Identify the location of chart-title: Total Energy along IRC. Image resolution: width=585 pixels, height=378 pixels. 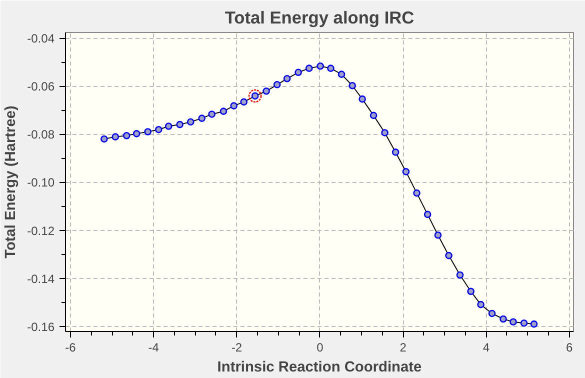
(319, 18).